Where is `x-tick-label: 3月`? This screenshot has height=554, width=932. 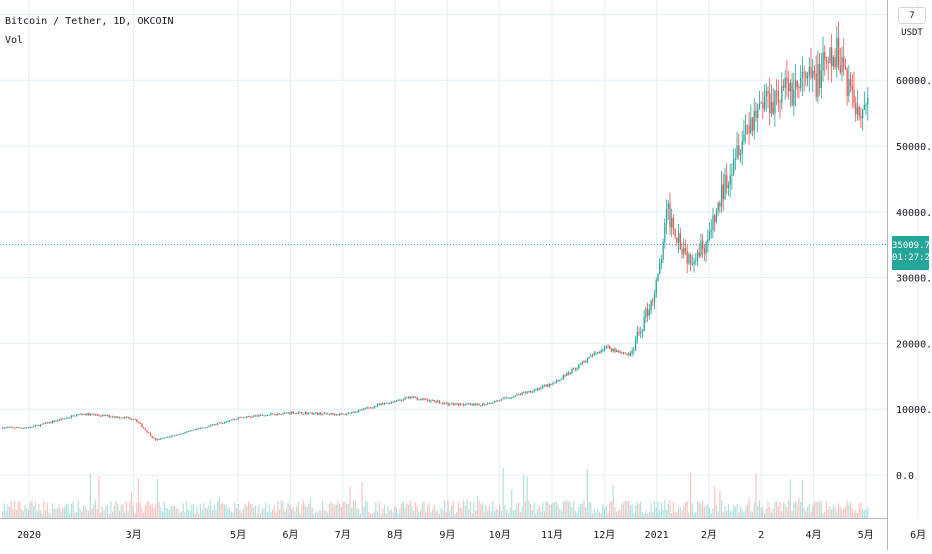
x-tick-label: 3月 is located at coordinates (134, 535).